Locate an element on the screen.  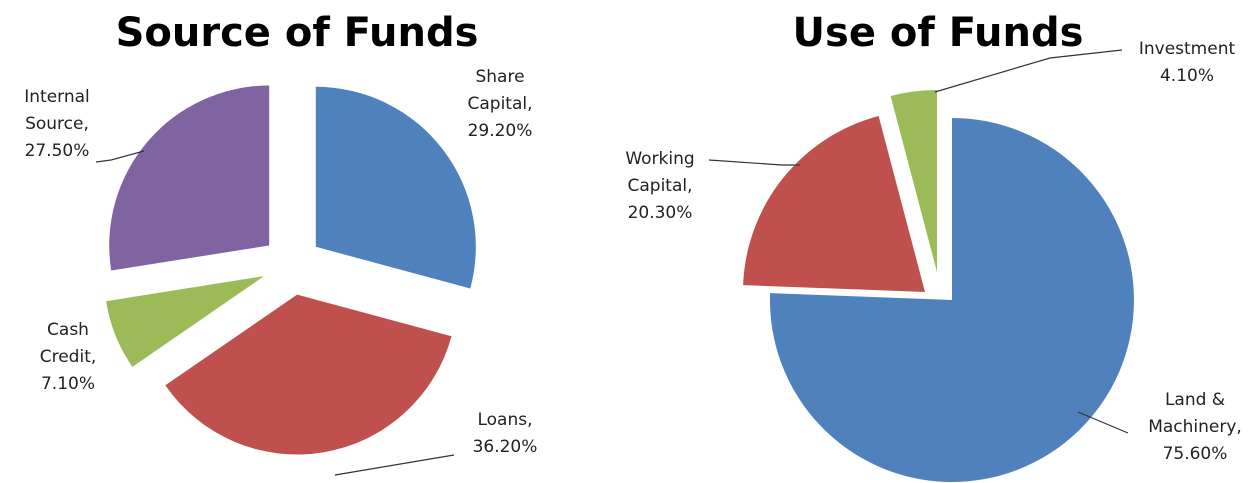
leader-line-land-and-machinery is located at coordinates (1103, 422).